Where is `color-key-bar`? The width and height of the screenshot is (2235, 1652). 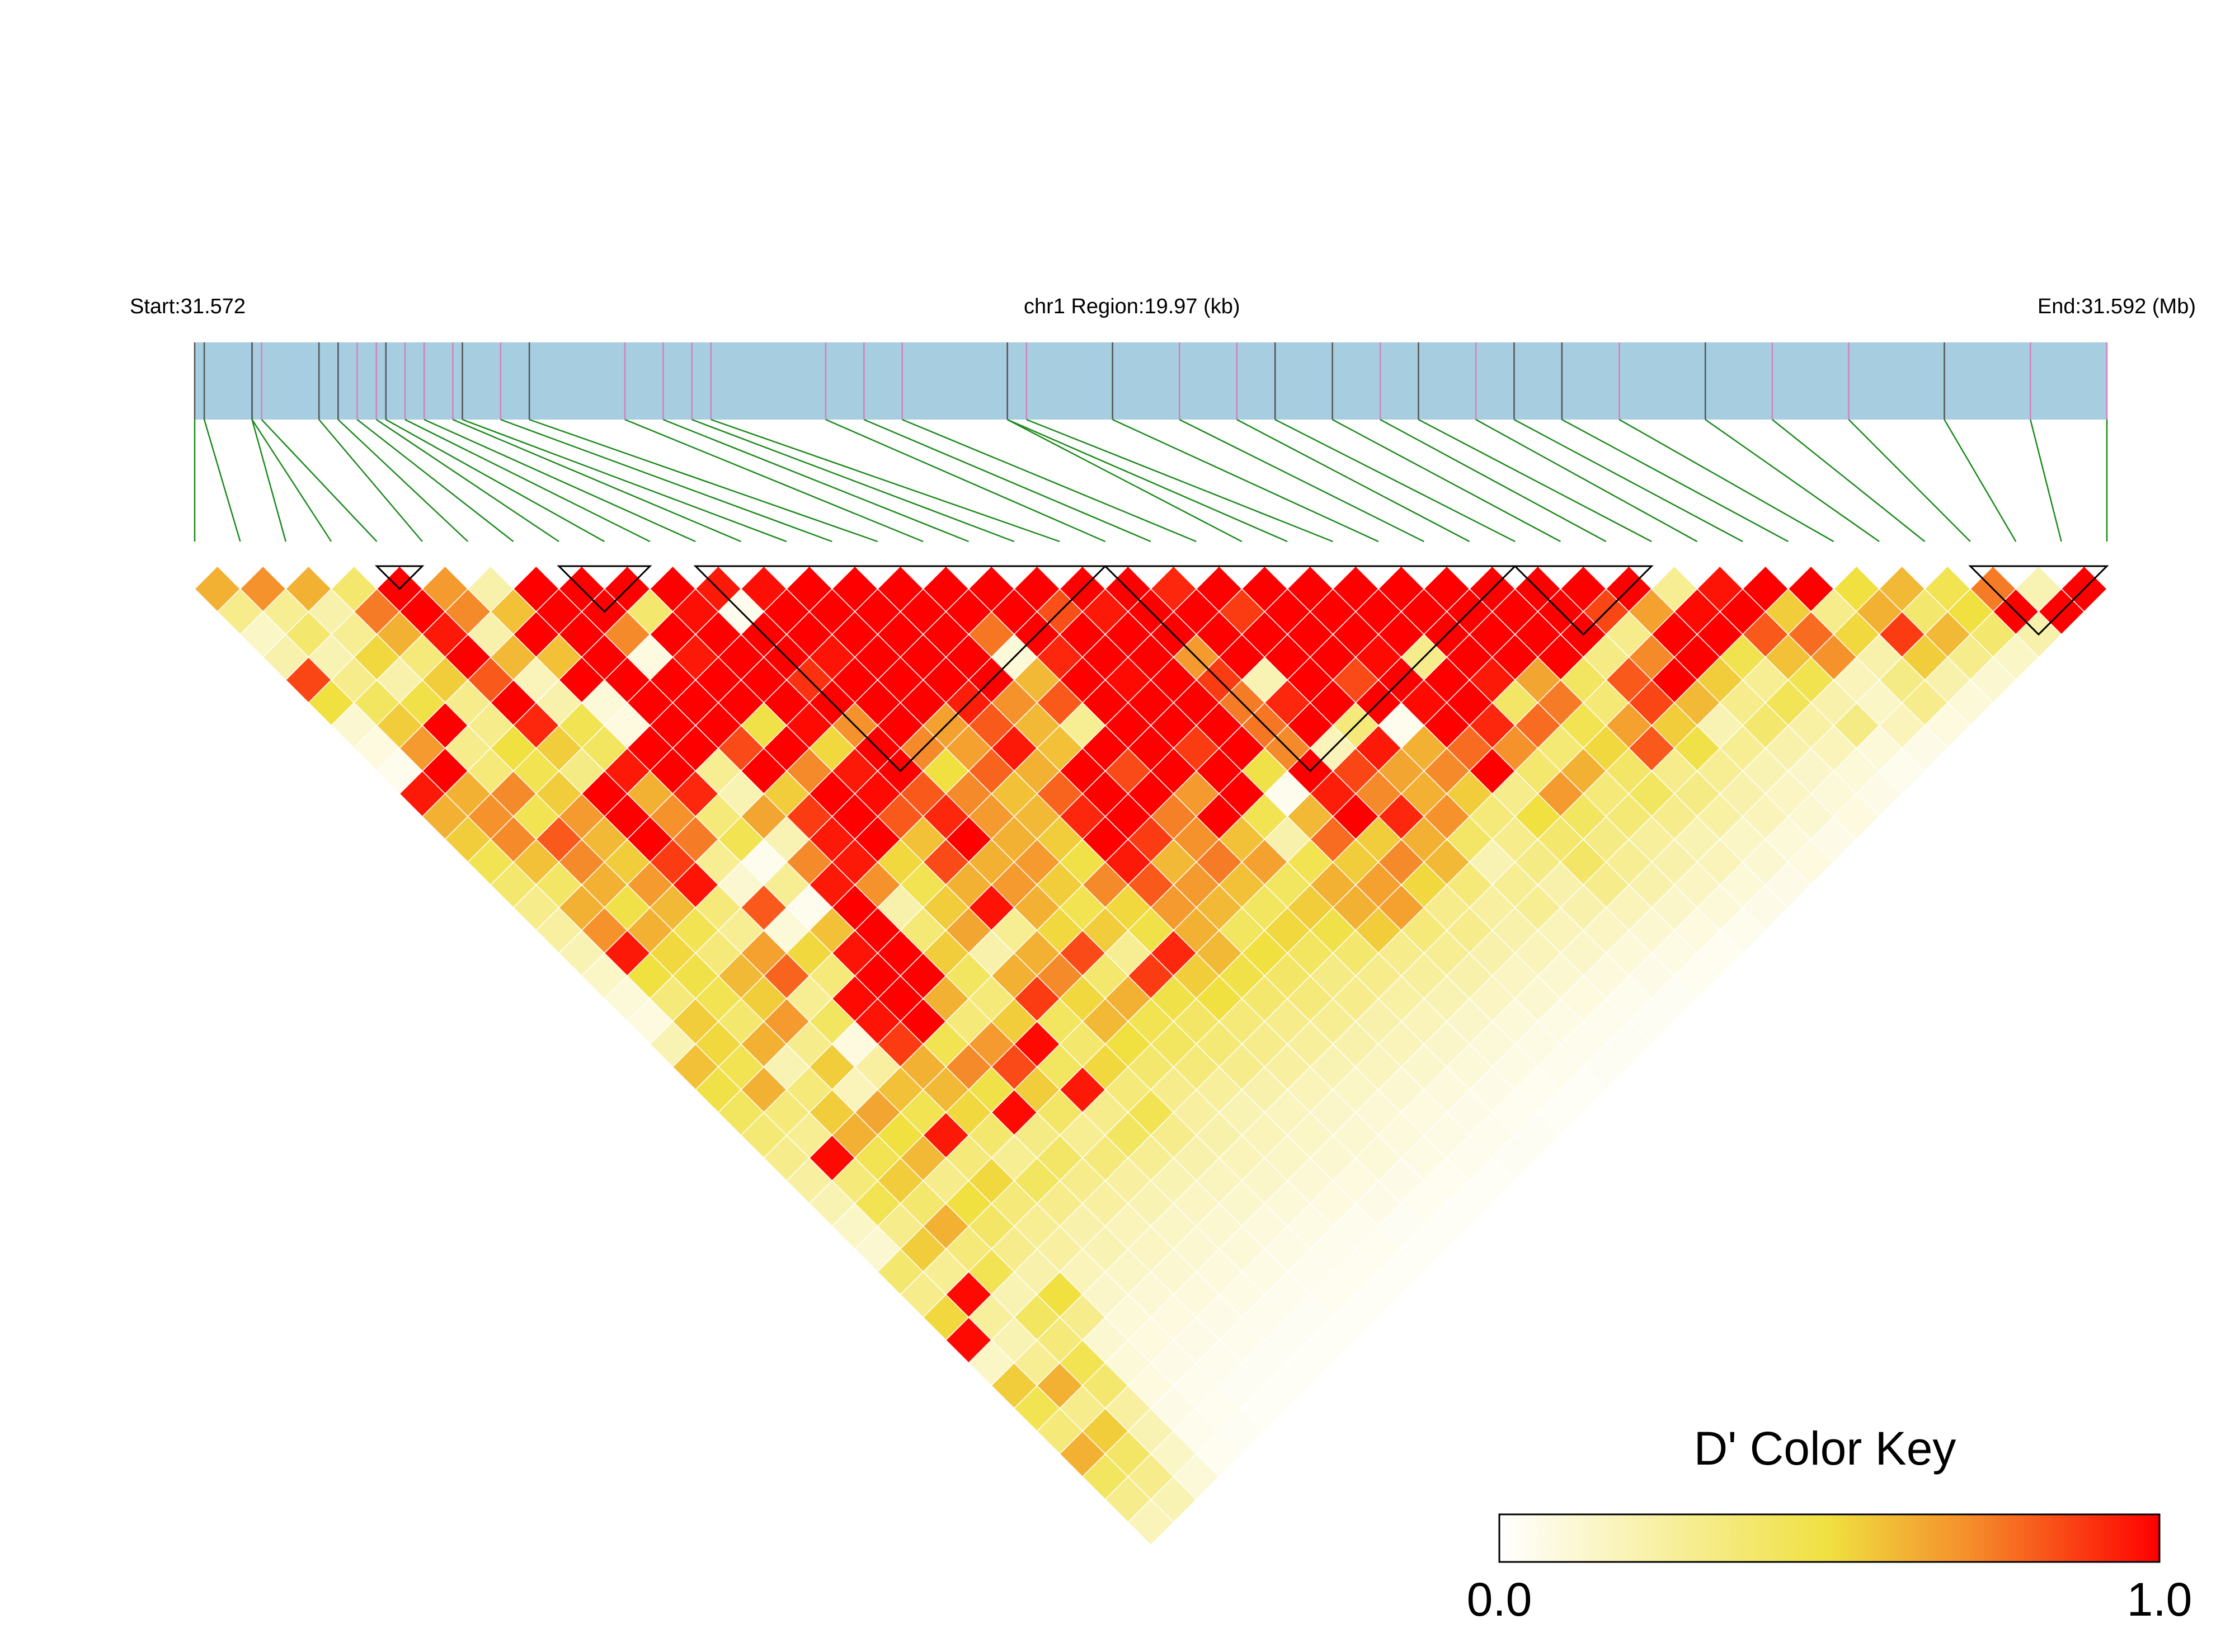
color-key-bar is located at coordinates (1829, 1538).